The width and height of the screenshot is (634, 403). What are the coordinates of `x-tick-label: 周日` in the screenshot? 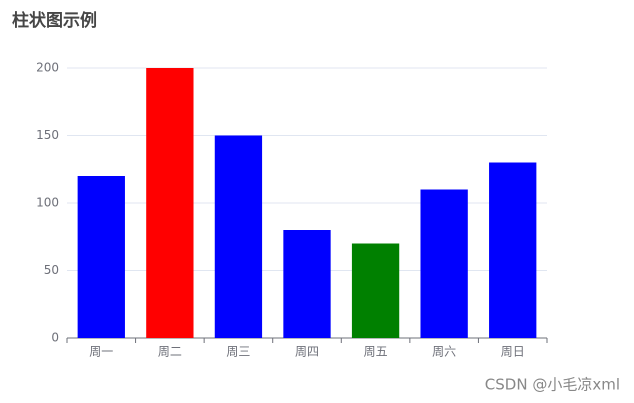 It's located at (513, 352).